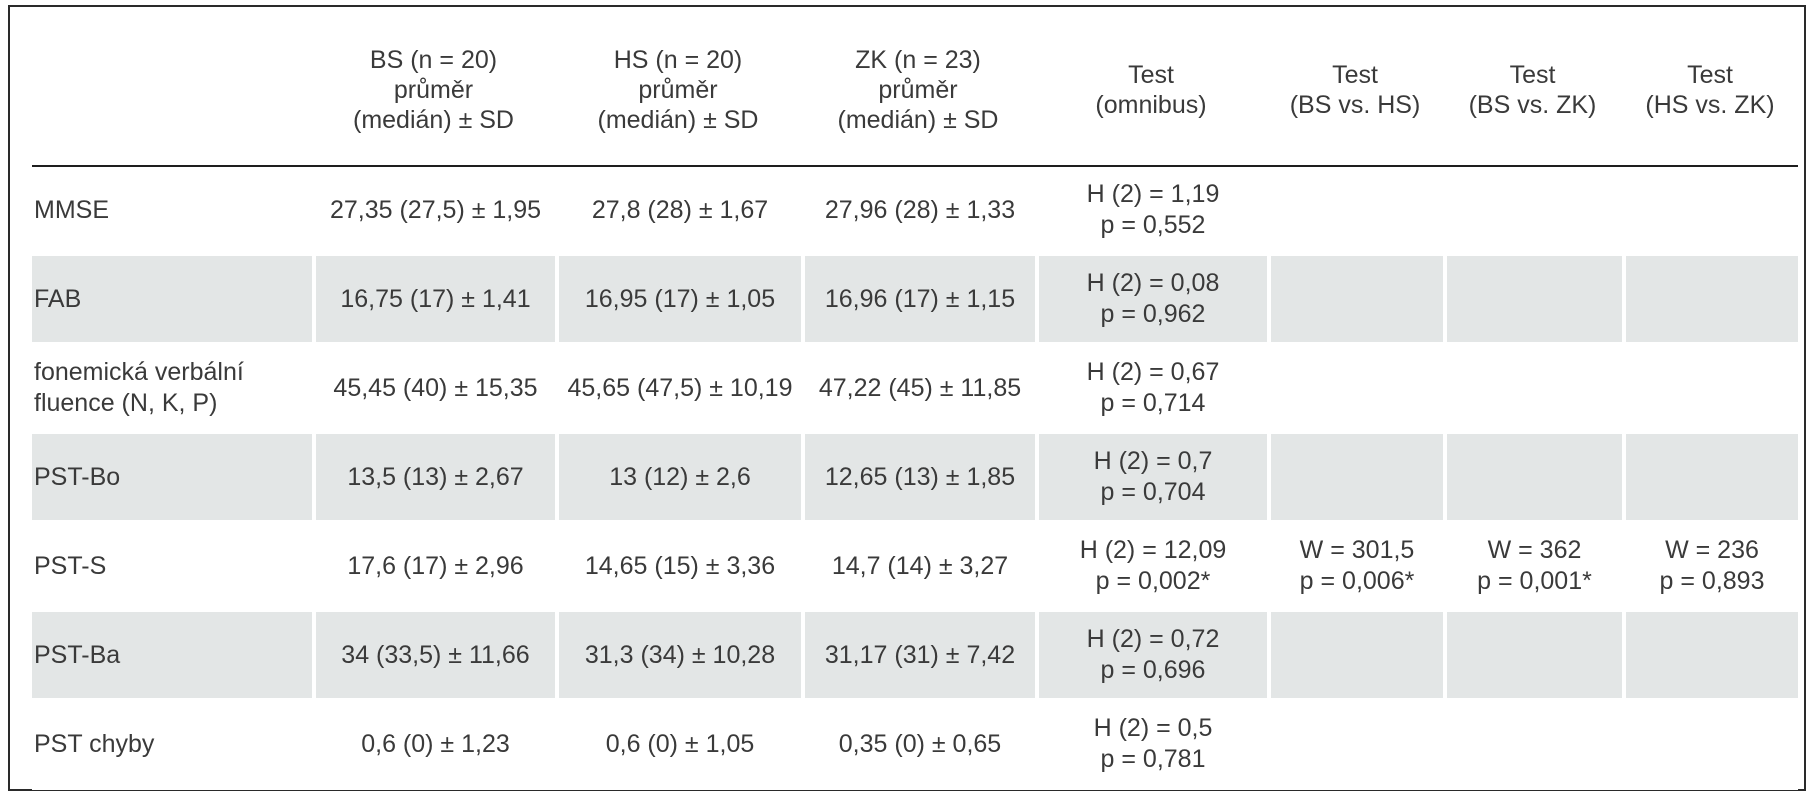 This screenshot has height=800, width=1815. I want to click on row-label: PST-Bo, so click(172, 478).